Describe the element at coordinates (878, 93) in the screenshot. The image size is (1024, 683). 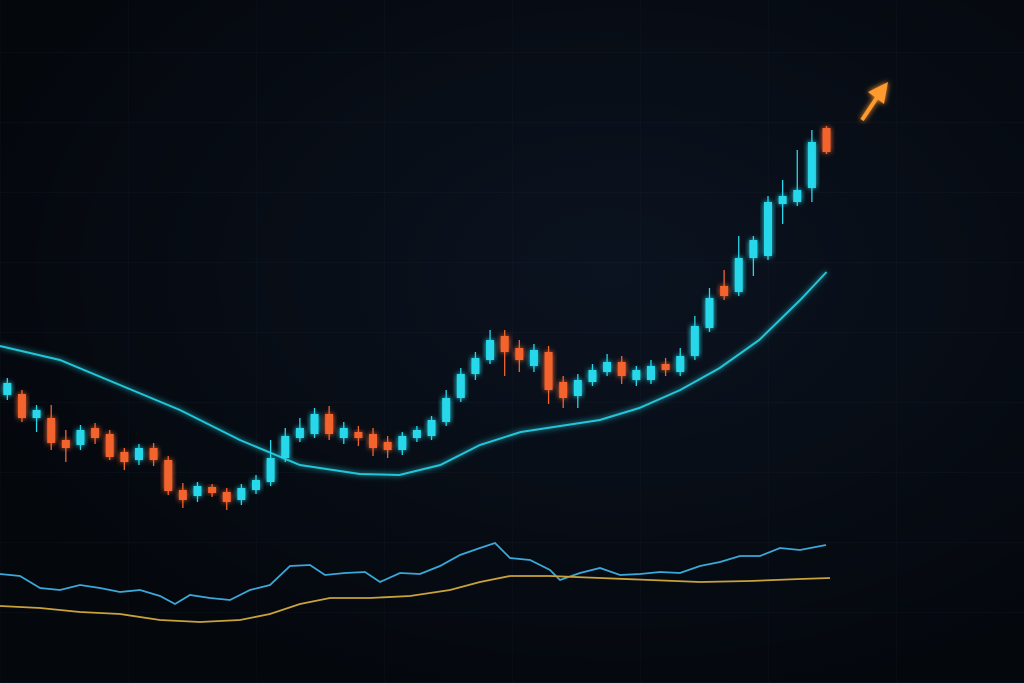
I see `arrow-head` at that location.